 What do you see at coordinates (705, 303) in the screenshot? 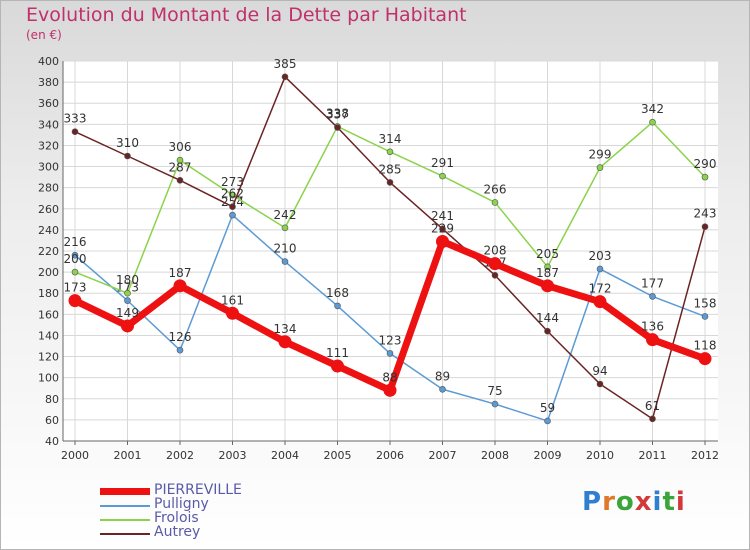
I see `data-label-pulligny: 158` at bounding box center [705, 303].